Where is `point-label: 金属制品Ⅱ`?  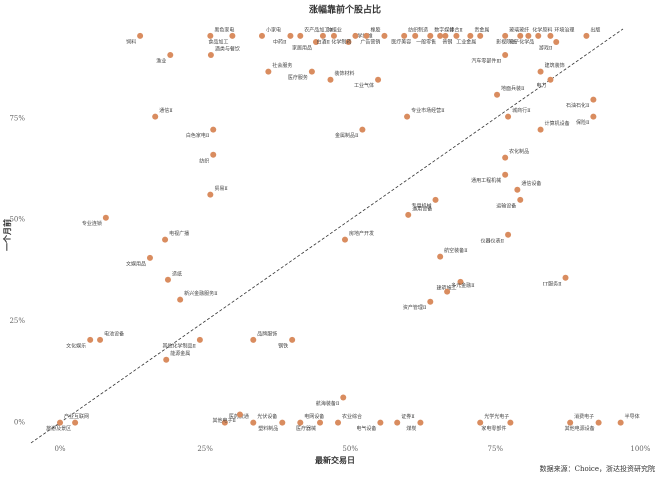 point-label: 金属制品Ⅱ is located at coordinates (347, 135).